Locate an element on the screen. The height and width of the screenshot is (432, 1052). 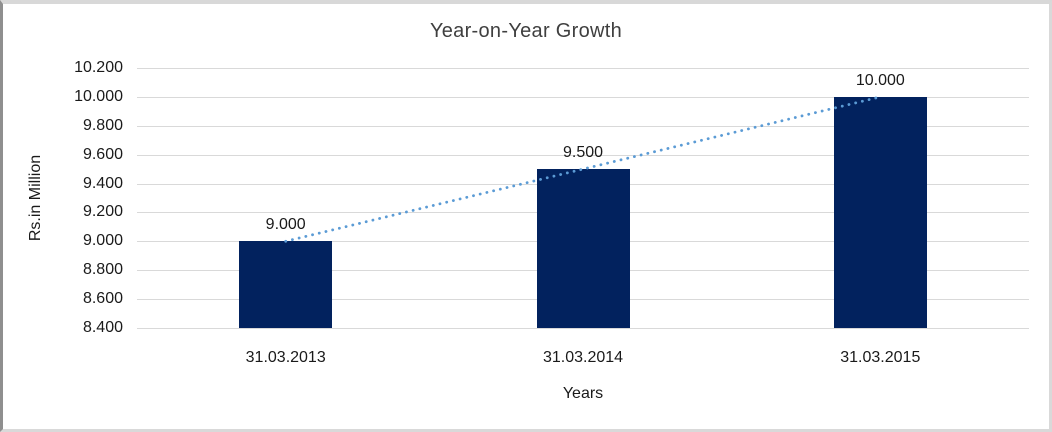
y-tick-label: 10.200 is located at coordinates (98, 67).